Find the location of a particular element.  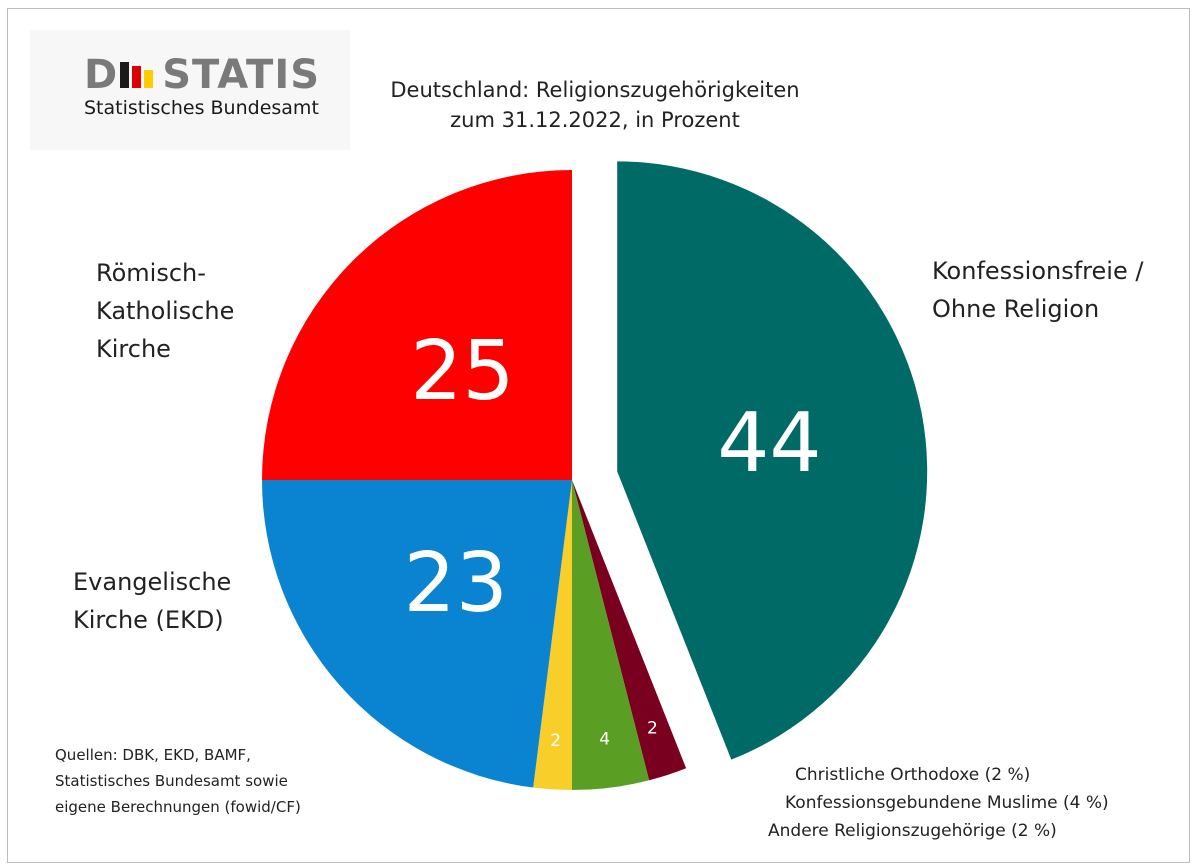

pie-value-label-5: 25 is located at coordinates (462, 371).